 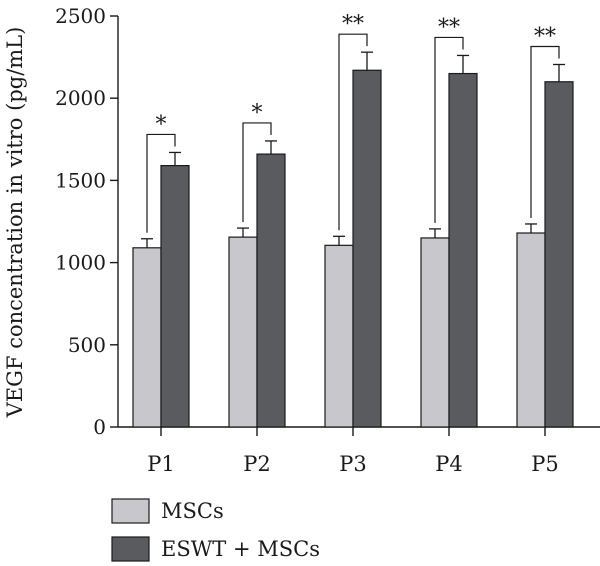 I want to click on legend-label: ESWT + MSCs, so click(x=240, y=549).